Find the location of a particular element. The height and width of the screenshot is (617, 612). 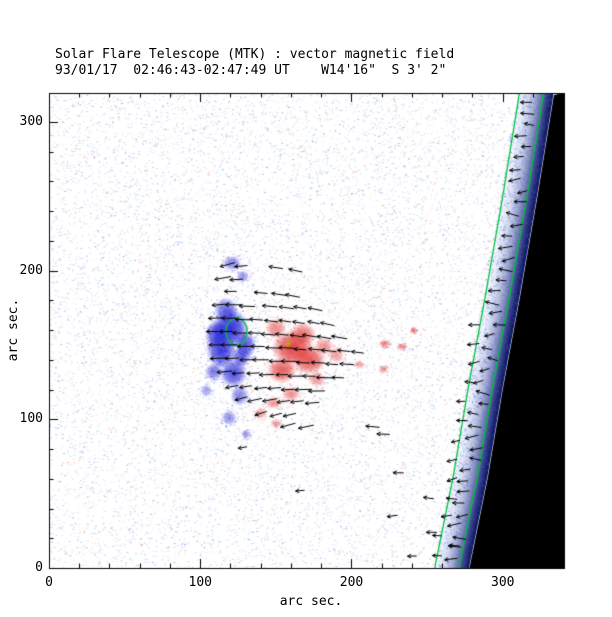

x-tick-label: 0 is located at coordinates (49, 582).